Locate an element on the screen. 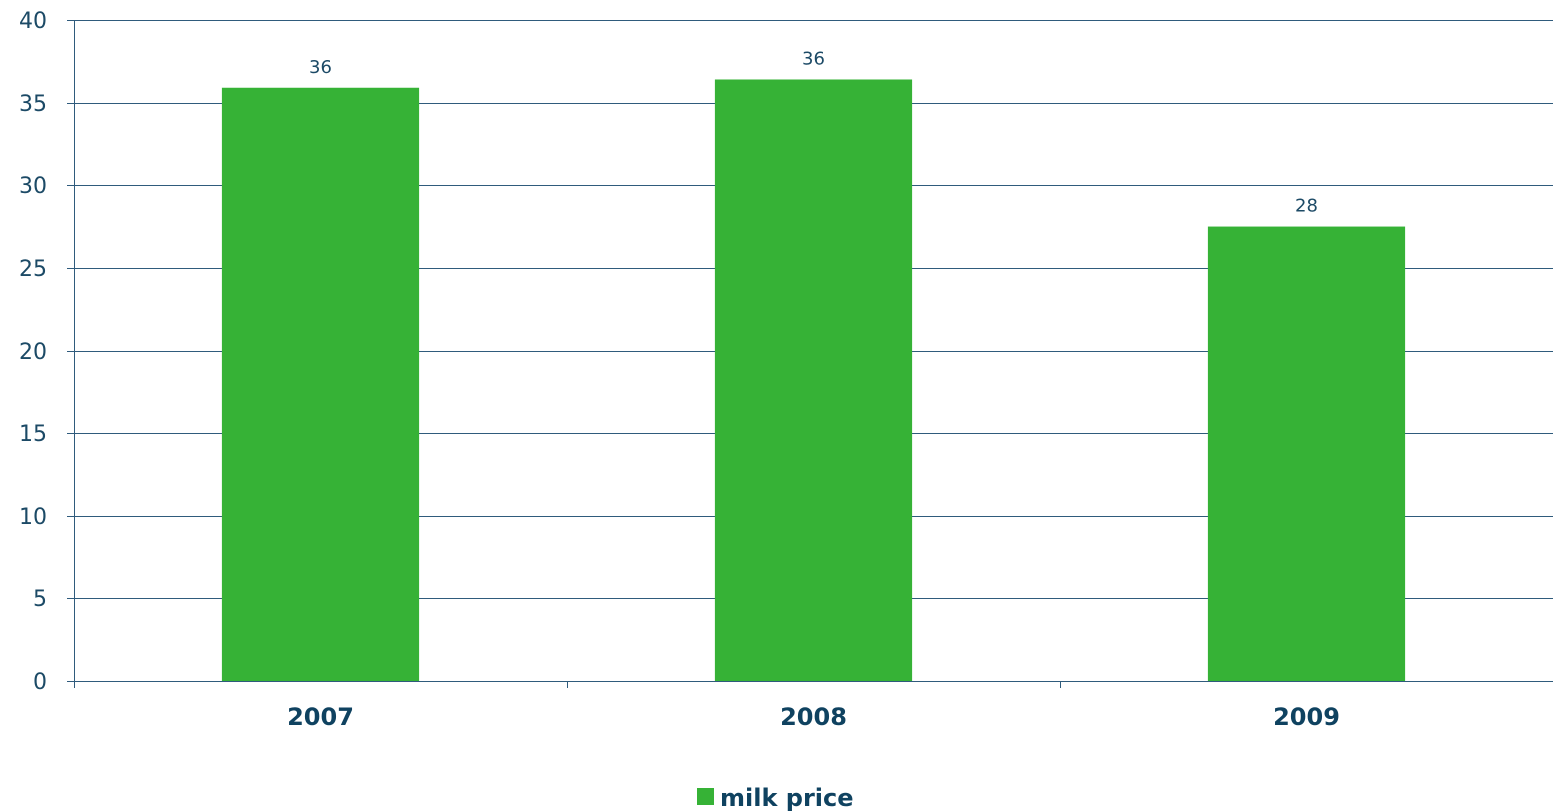 The image size is (1553, 812). x-tick-label-2008: 2008 is located at coordinates (813, 717).